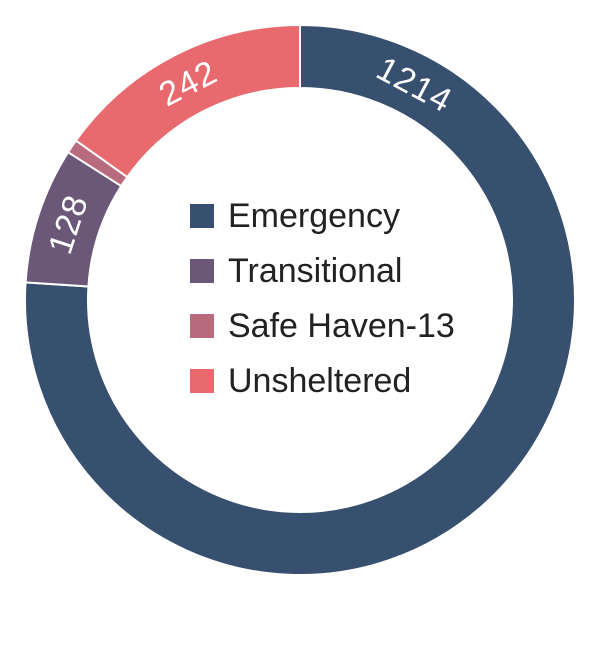 The image size is (600, 650). What do you see at coordinates (341, 326) in the screenshot?
I see `legend-label-safe-haven-13: Safe Haven-13` at bounding box center [341, 326].